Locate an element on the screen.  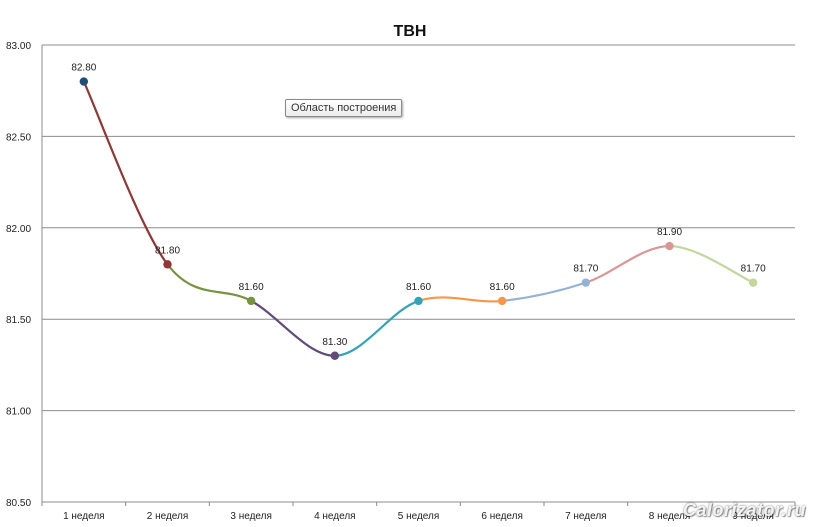
data-label: 81.80 is located at coordinates (167, 250).